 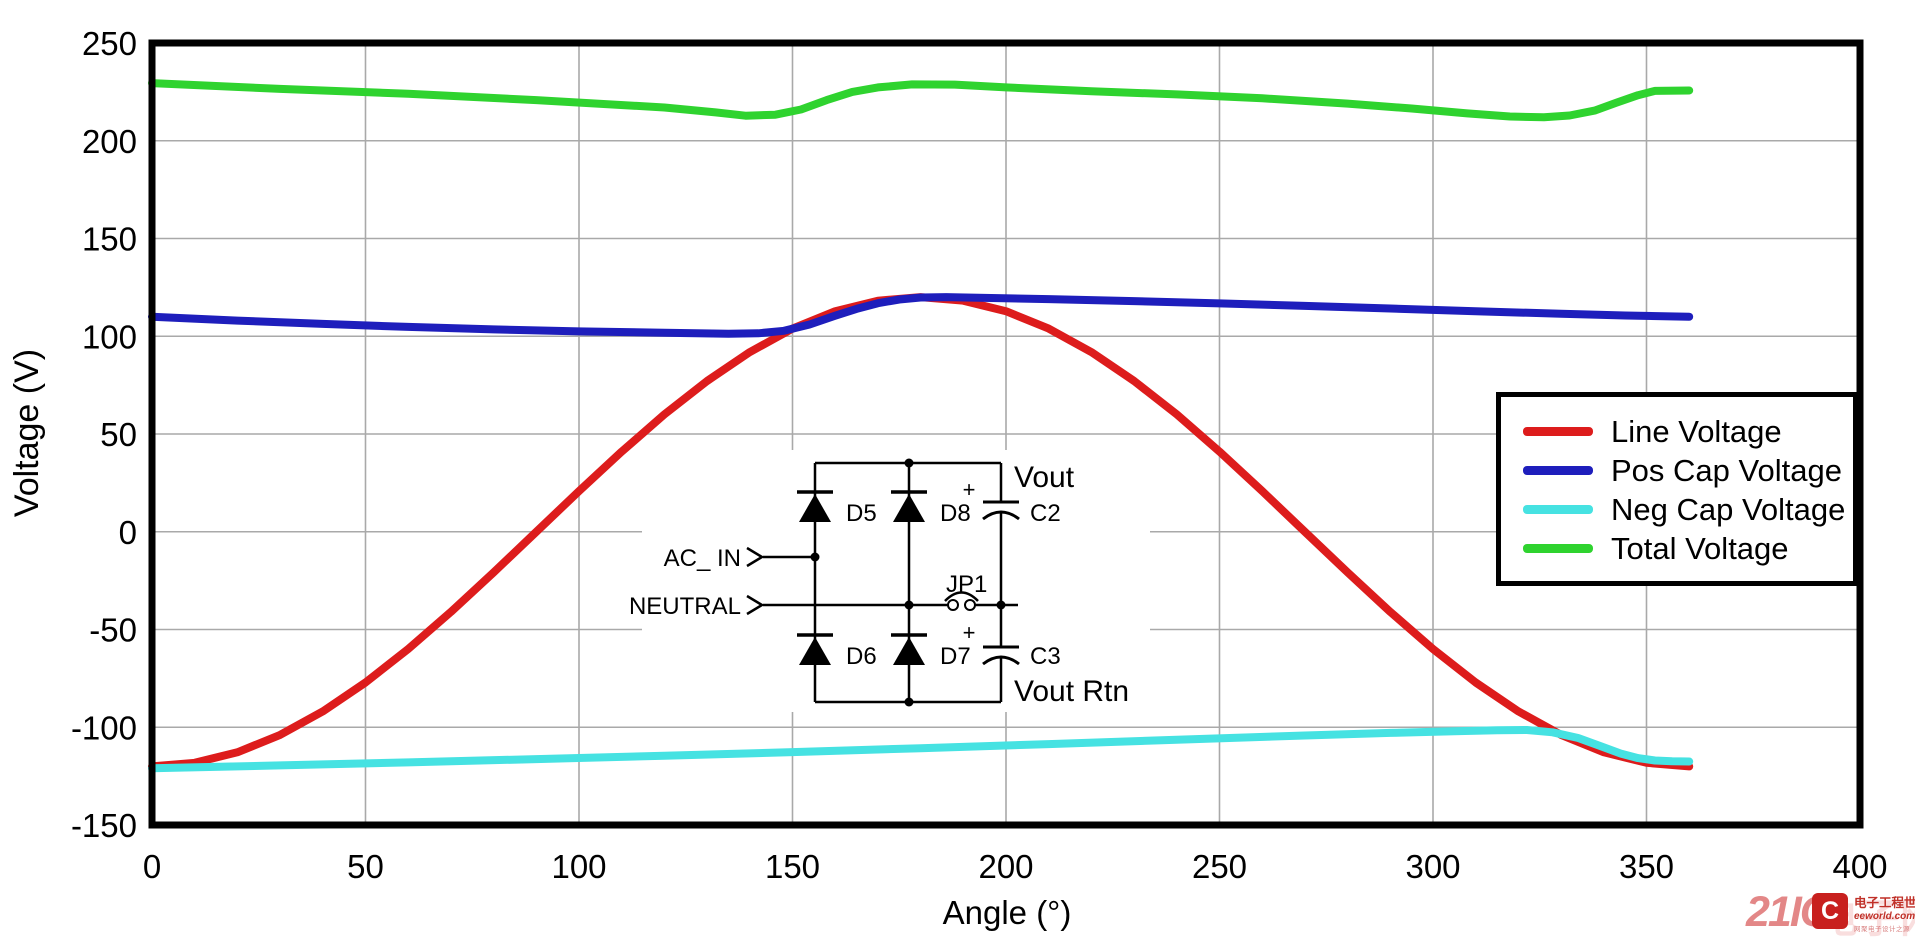 What do you see at coordinates (104, 825) in the screenshot?
I see `y-tick-label: -150` at bounding box center [104, 825].